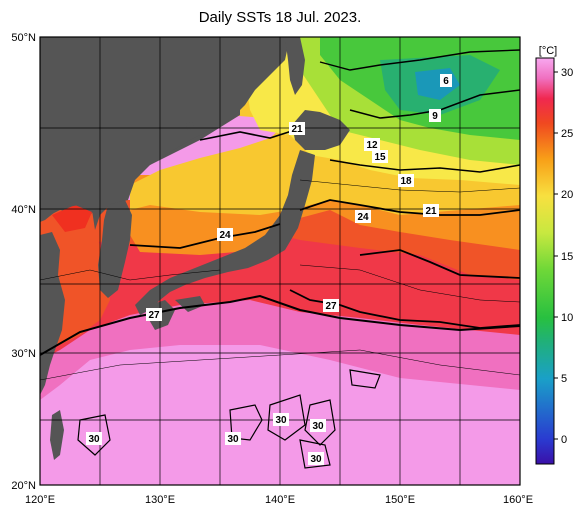  What do you see at coordinates (567, 195) in the screenshot?
I see `colorbar-tick-20: 20` at bounding box center [567, 195].